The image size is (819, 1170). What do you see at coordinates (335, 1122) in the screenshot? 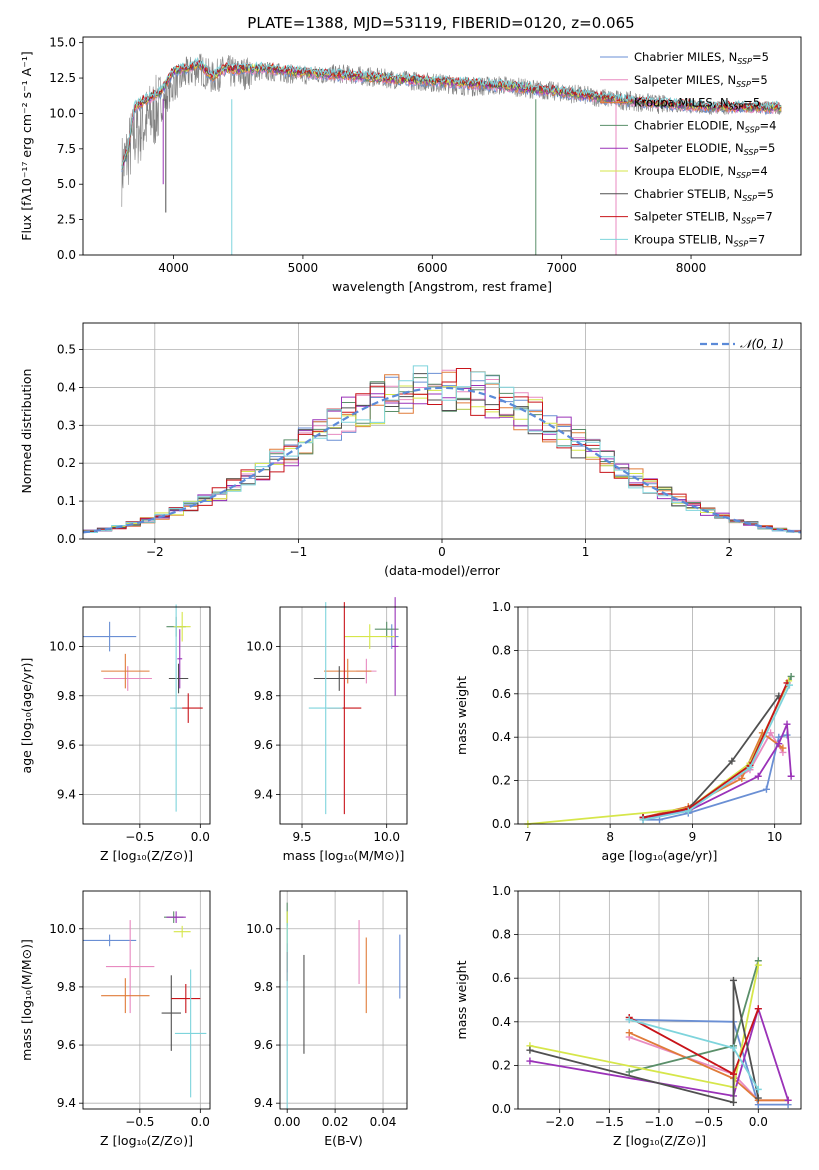
I see `x-tick-label: 0.02` at bounding box center [335, 1122].